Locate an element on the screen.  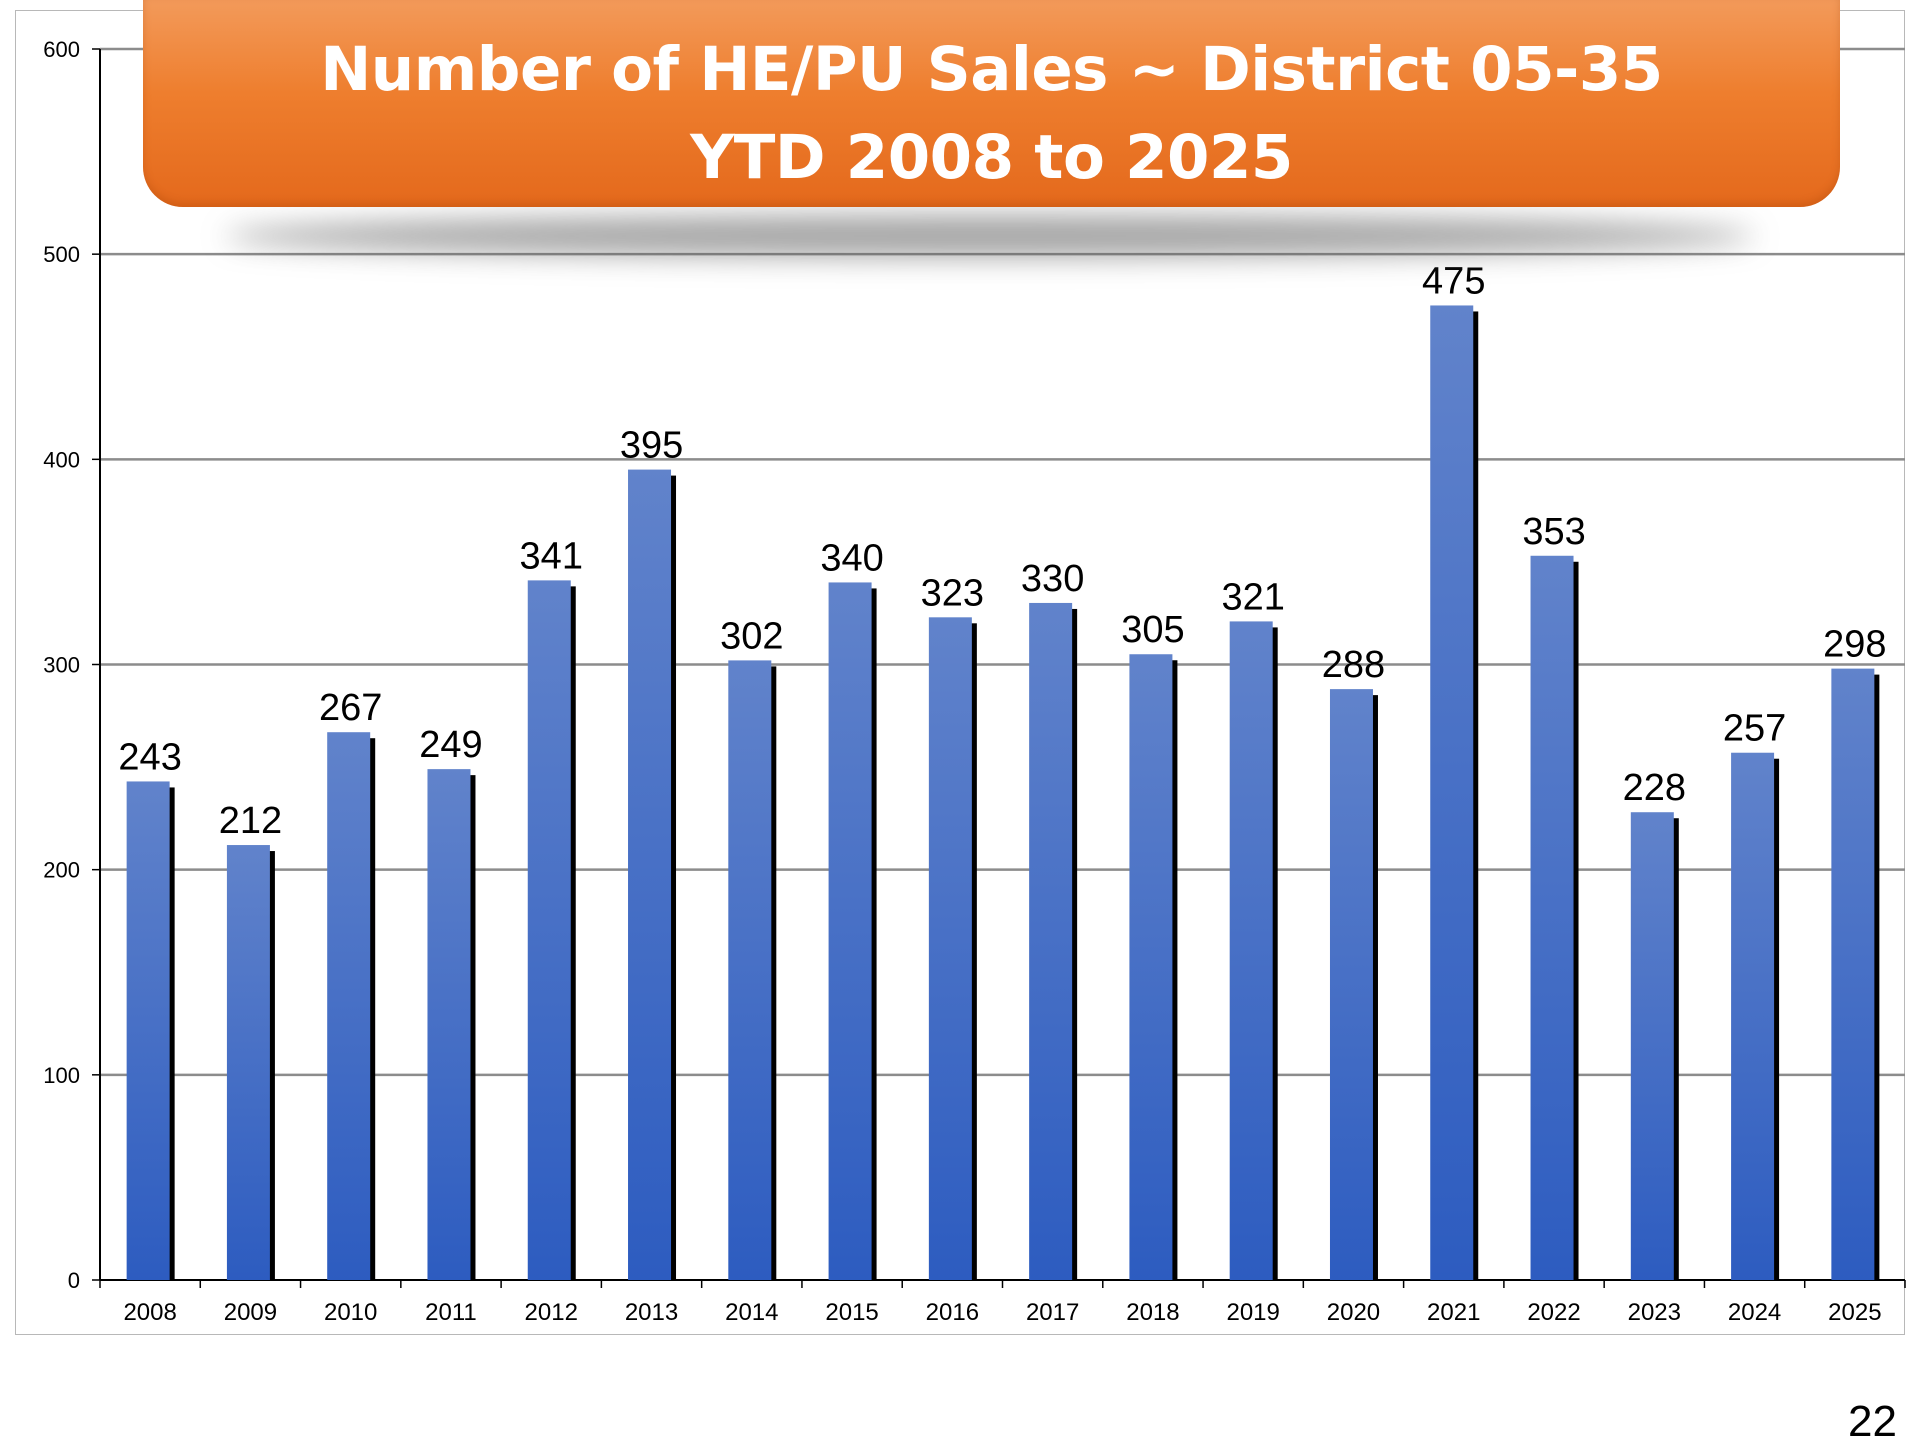
data-label: 353 is located at coordinates (1553, 532).